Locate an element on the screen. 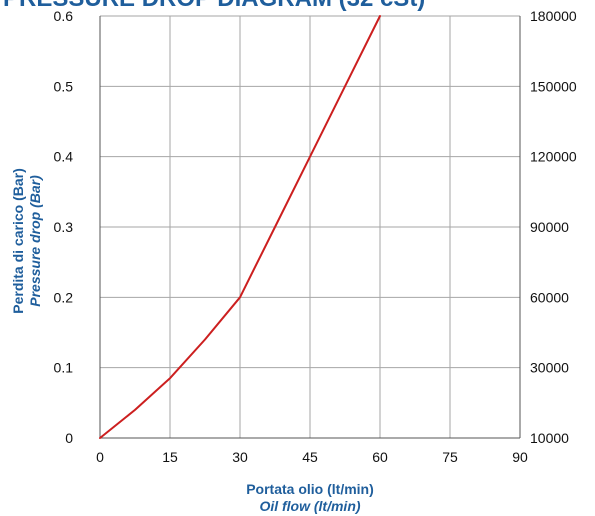 Image resolution: width=595 pixels, height=516 pixels. y-axis-title: Perdita di carico (Bar) is located at coordinates (18, 241).